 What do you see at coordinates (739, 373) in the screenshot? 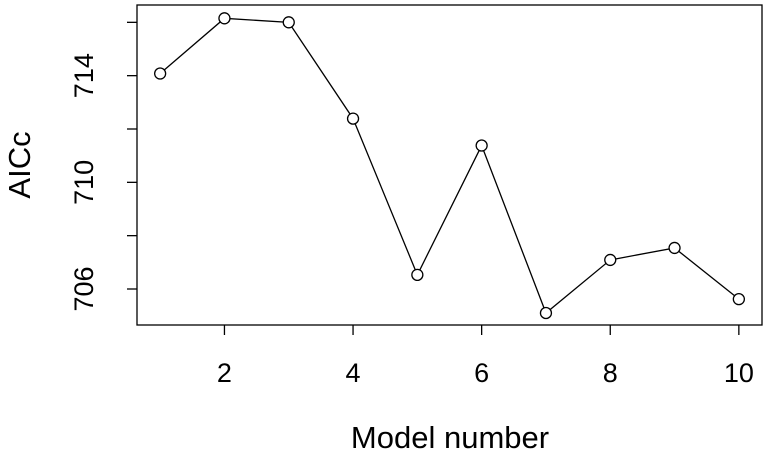
I see `x-tick-label: 10` at bounding box center [739, 373].